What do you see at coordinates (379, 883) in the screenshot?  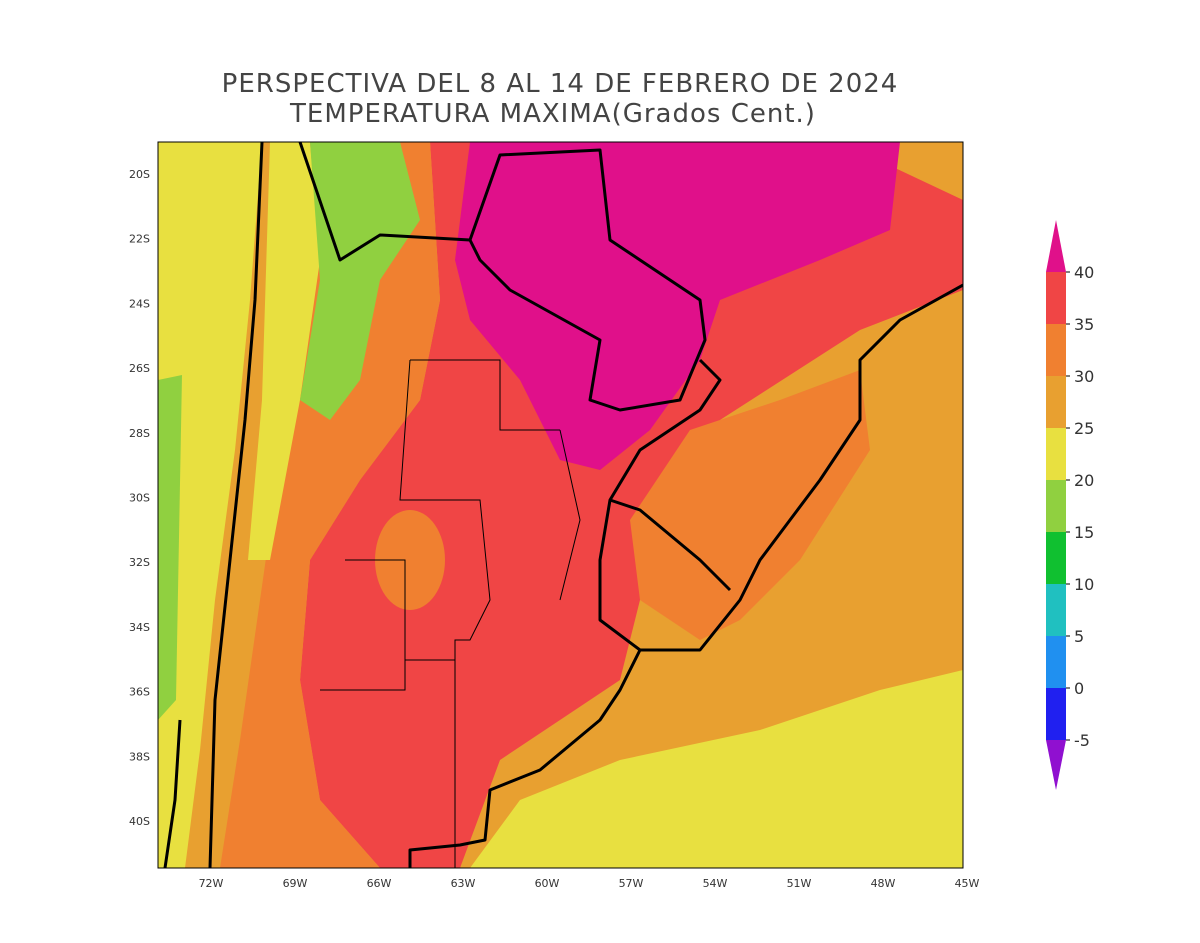 I see `lon-label: 66W` at bounding box center [379, 883].